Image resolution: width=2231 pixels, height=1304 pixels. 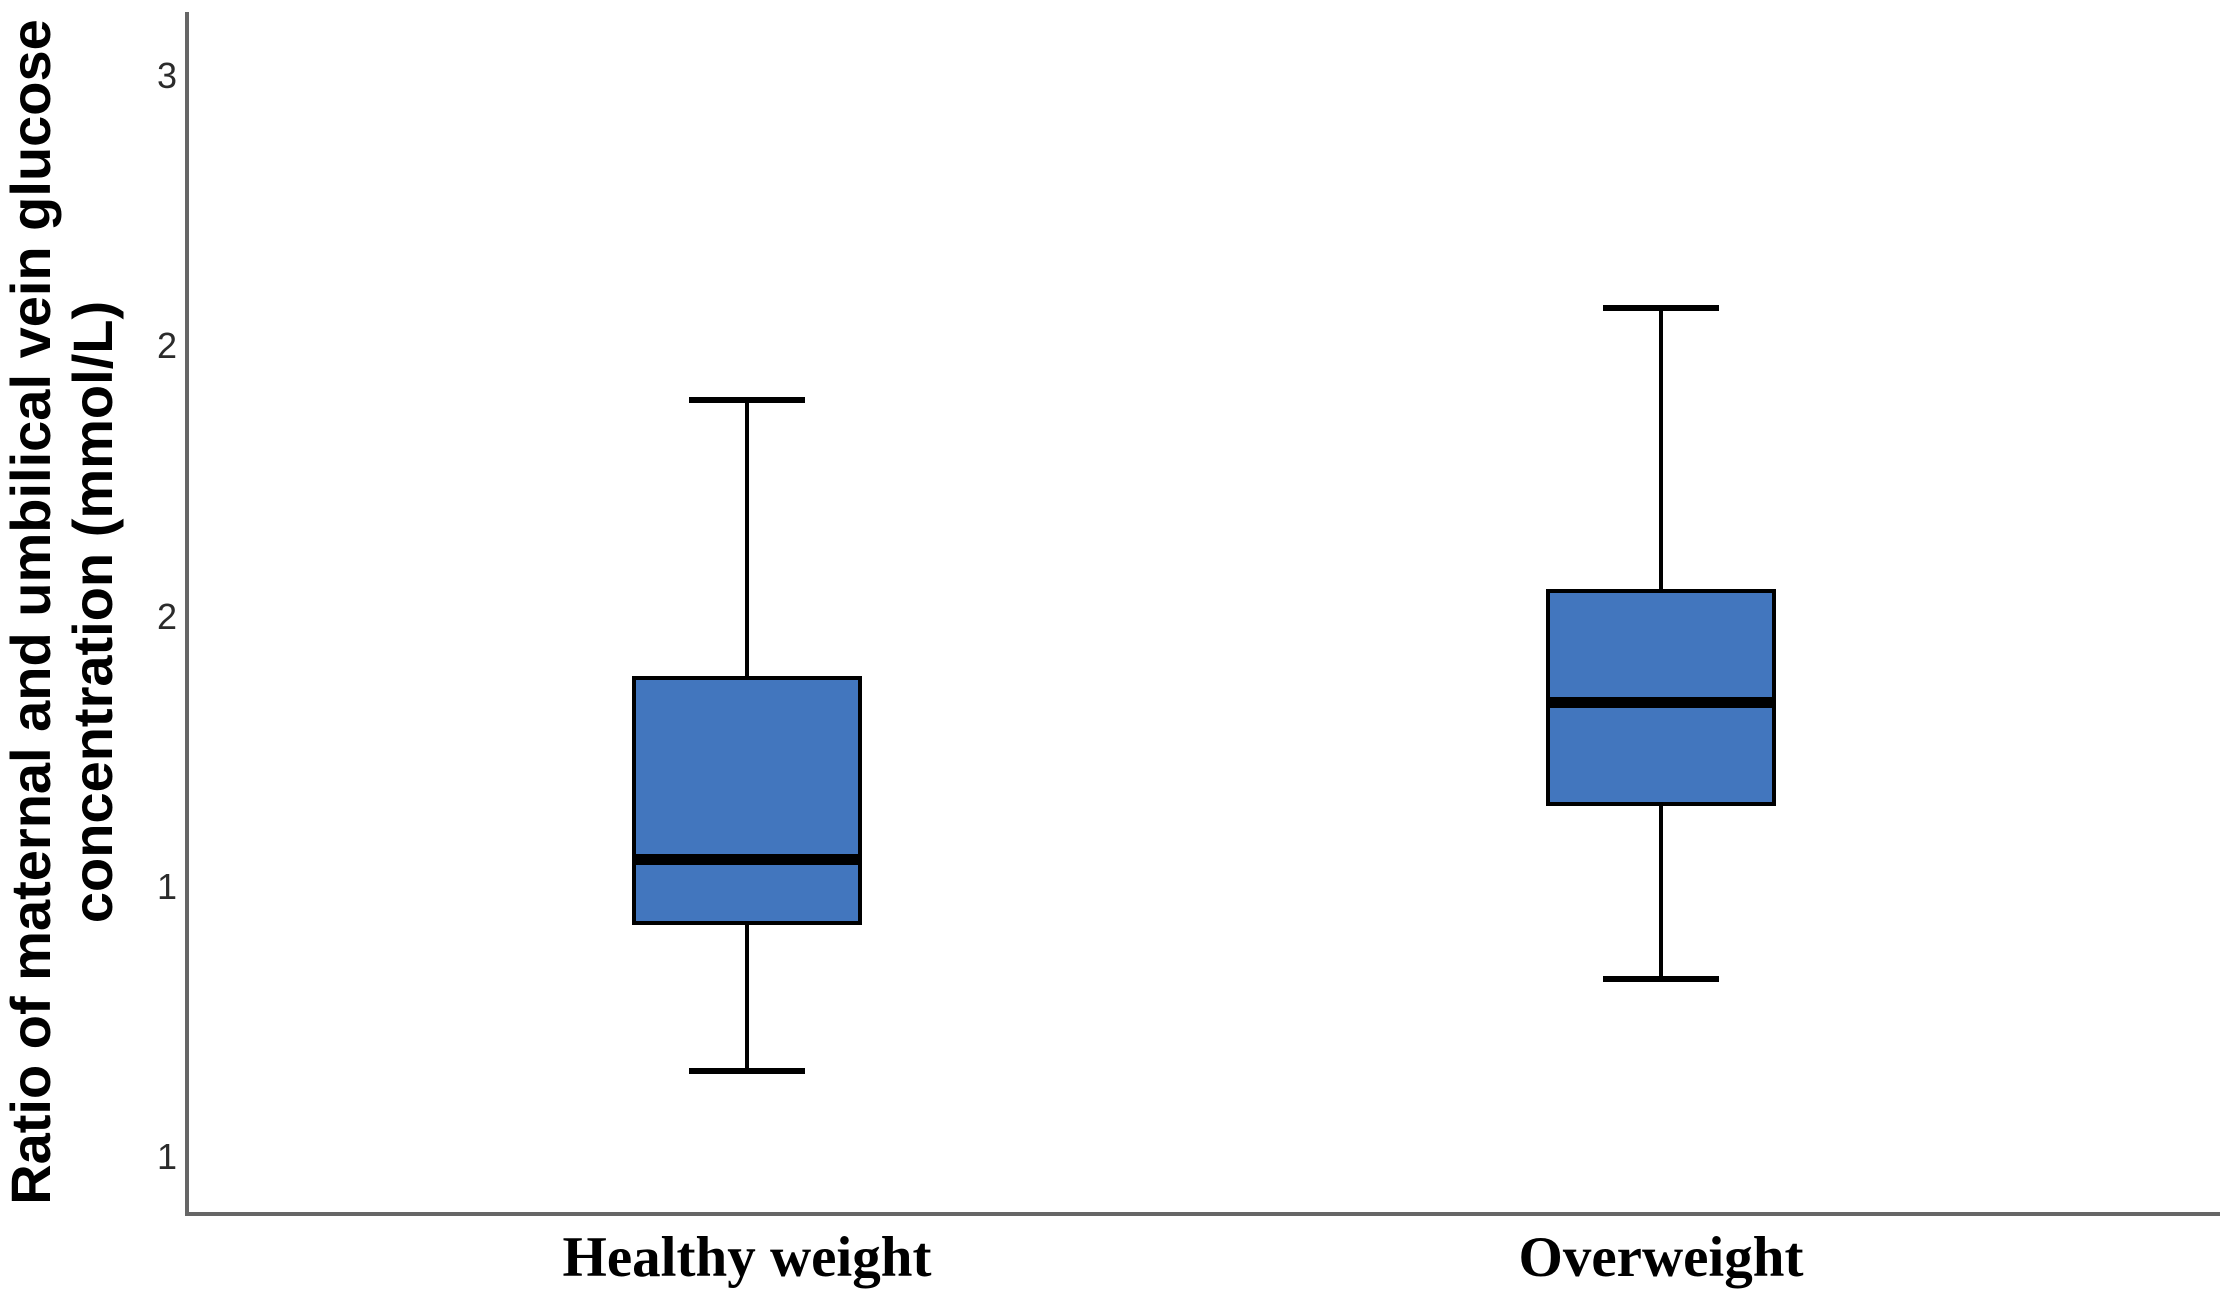 What do you see at coordinates (1661, 1257) in the screenshot?
I see `category-label: Overweight` at bounding box center [1661, 1257].